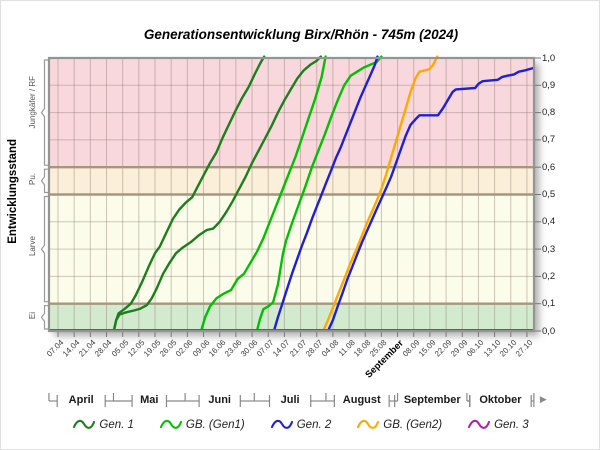 This screenshot has height=450, width=600. What do you see at coordinates (549, 331) in the screenshot?
I see `y-value-label: 0,0` at bounding box center [549, 331].